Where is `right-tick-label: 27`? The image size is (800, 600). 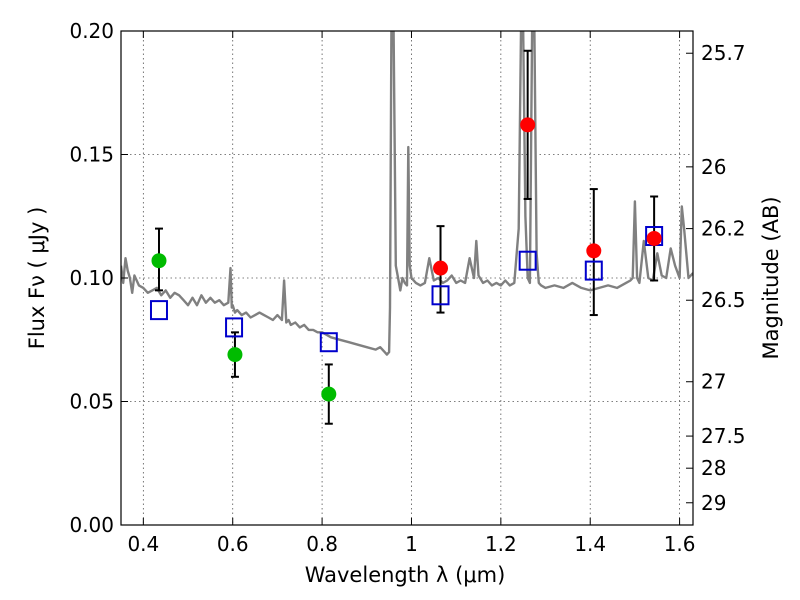
right-tick-label: 27 is located at coordinates (713, 382).